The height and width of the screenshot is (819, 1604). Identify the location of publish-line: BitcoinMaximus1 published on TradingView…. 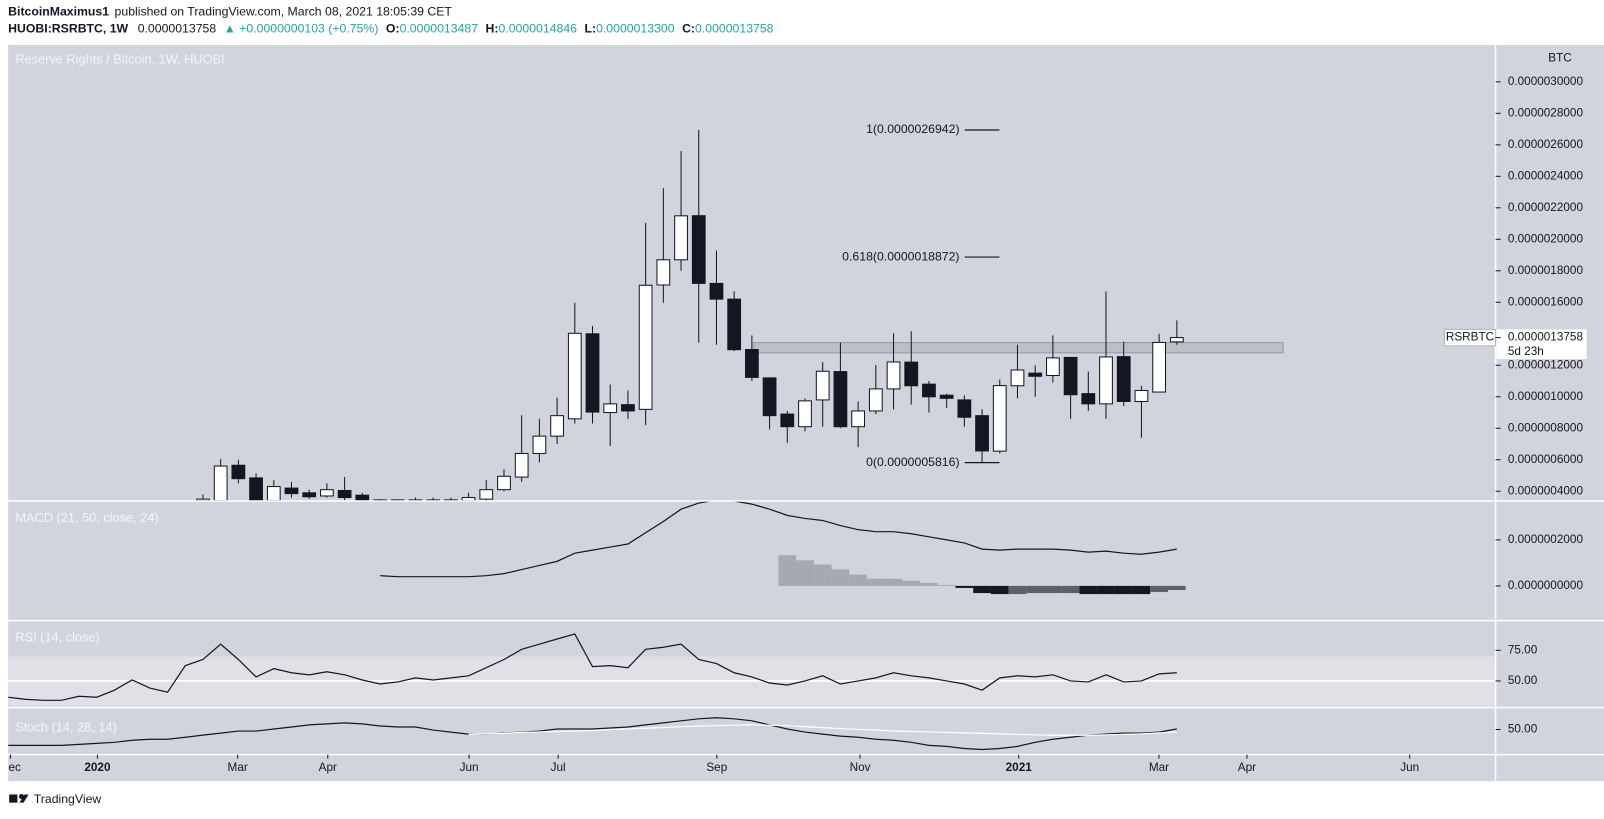
(230, 12).